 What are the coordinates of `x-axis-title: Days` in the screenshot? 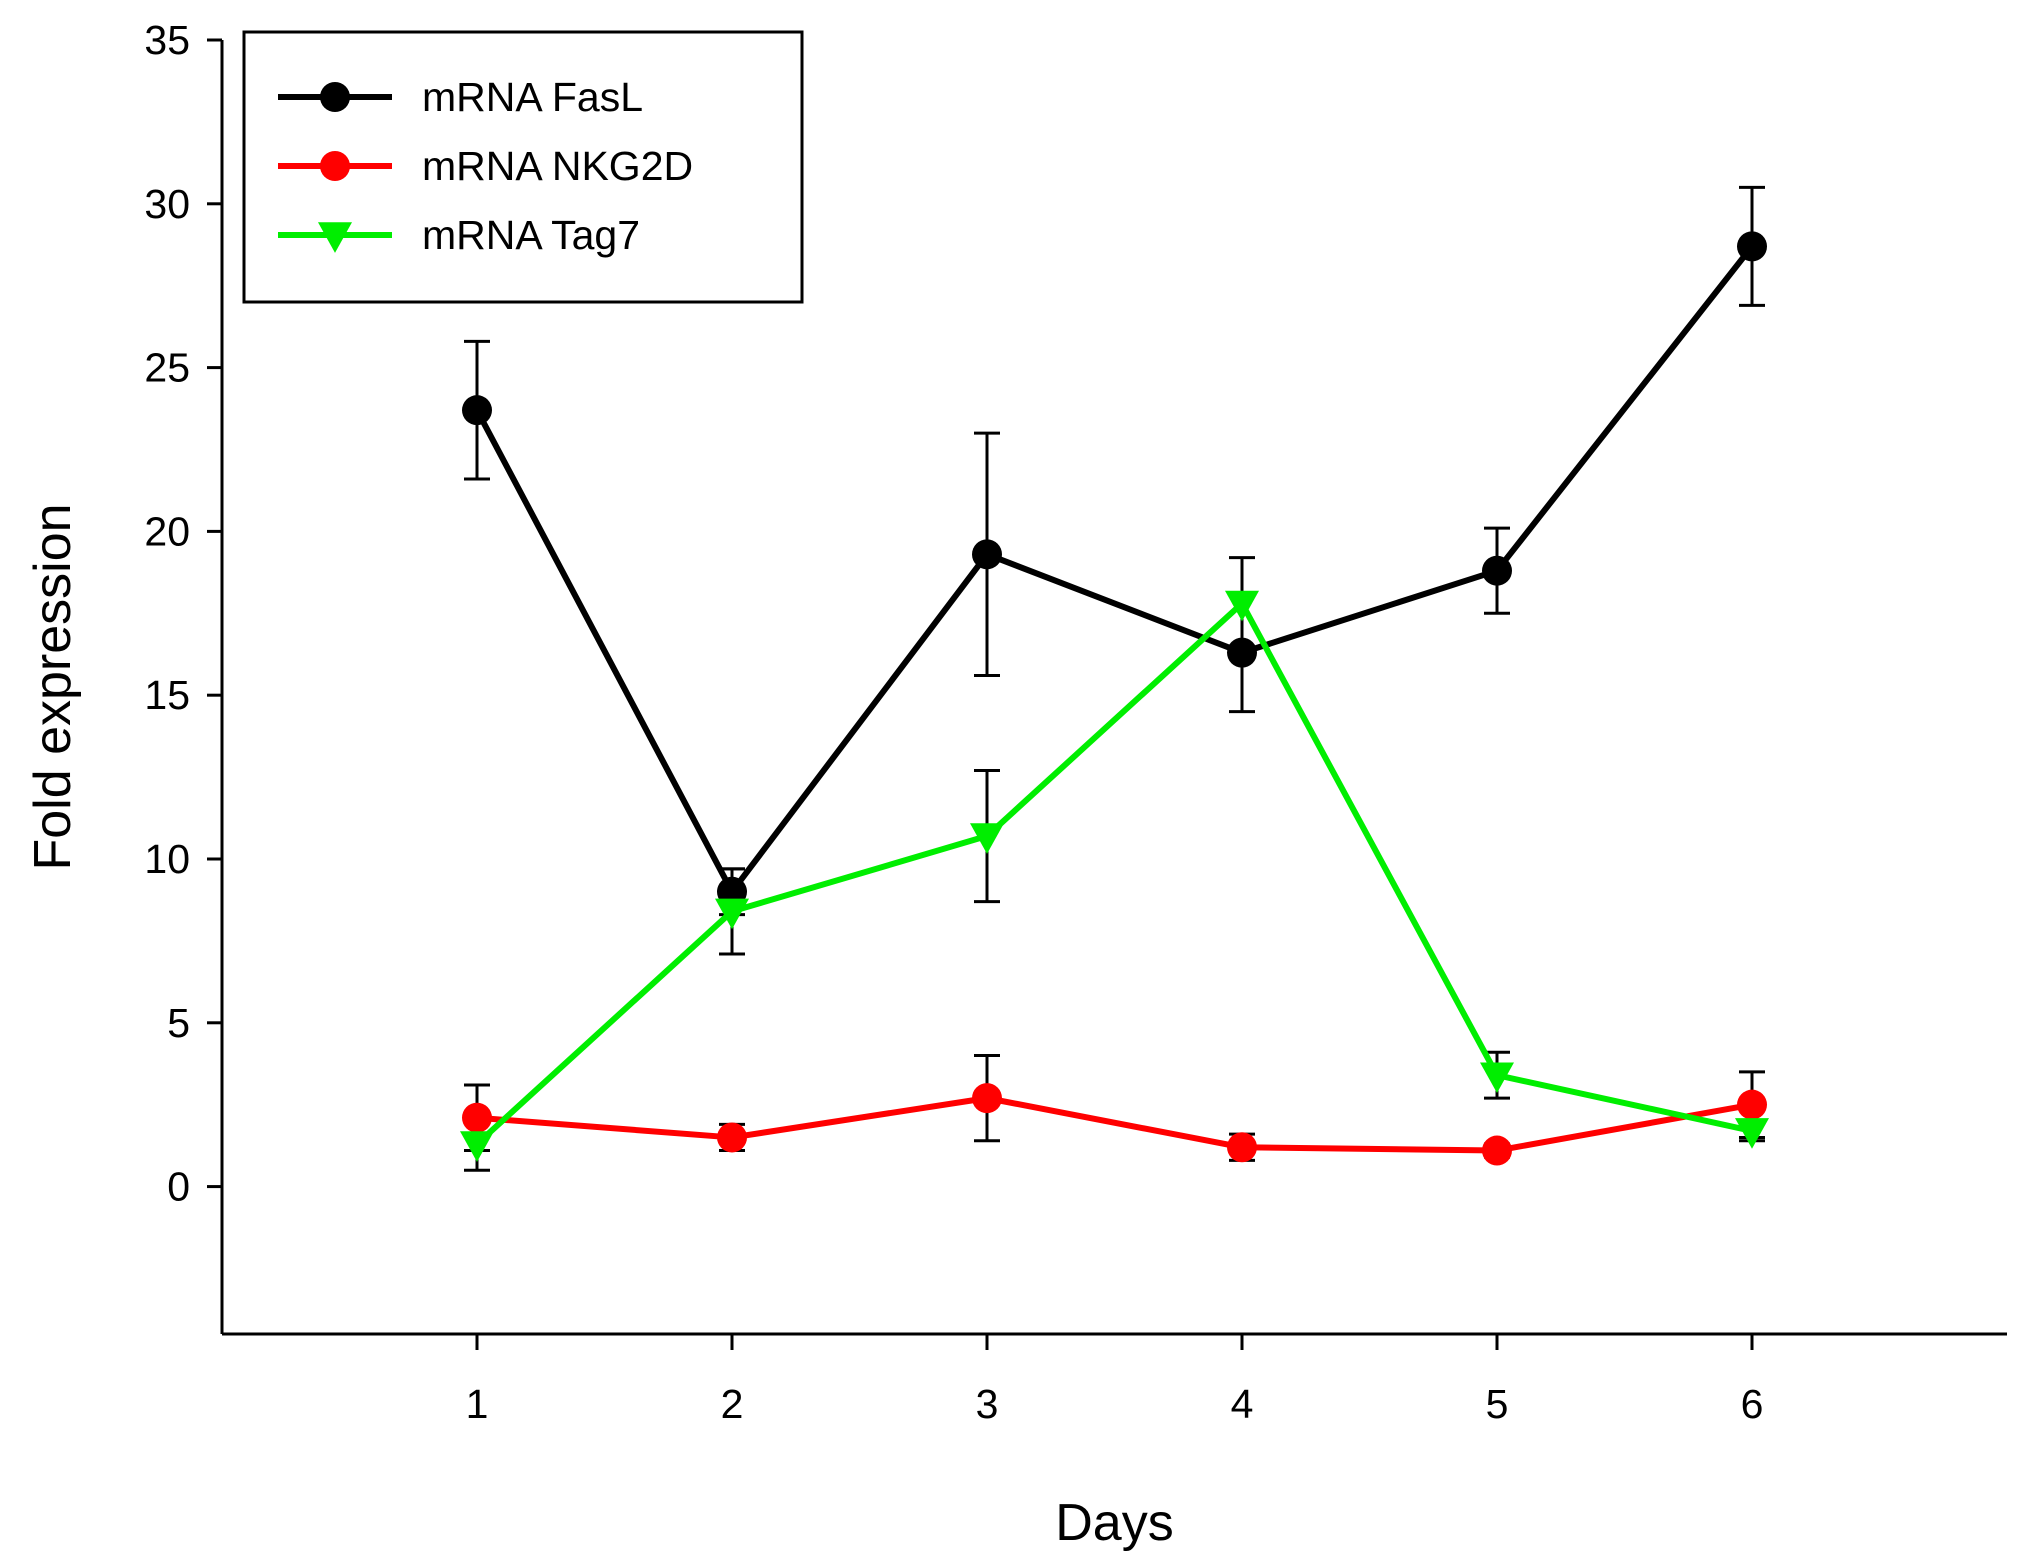 It's located at (1114, 1523).